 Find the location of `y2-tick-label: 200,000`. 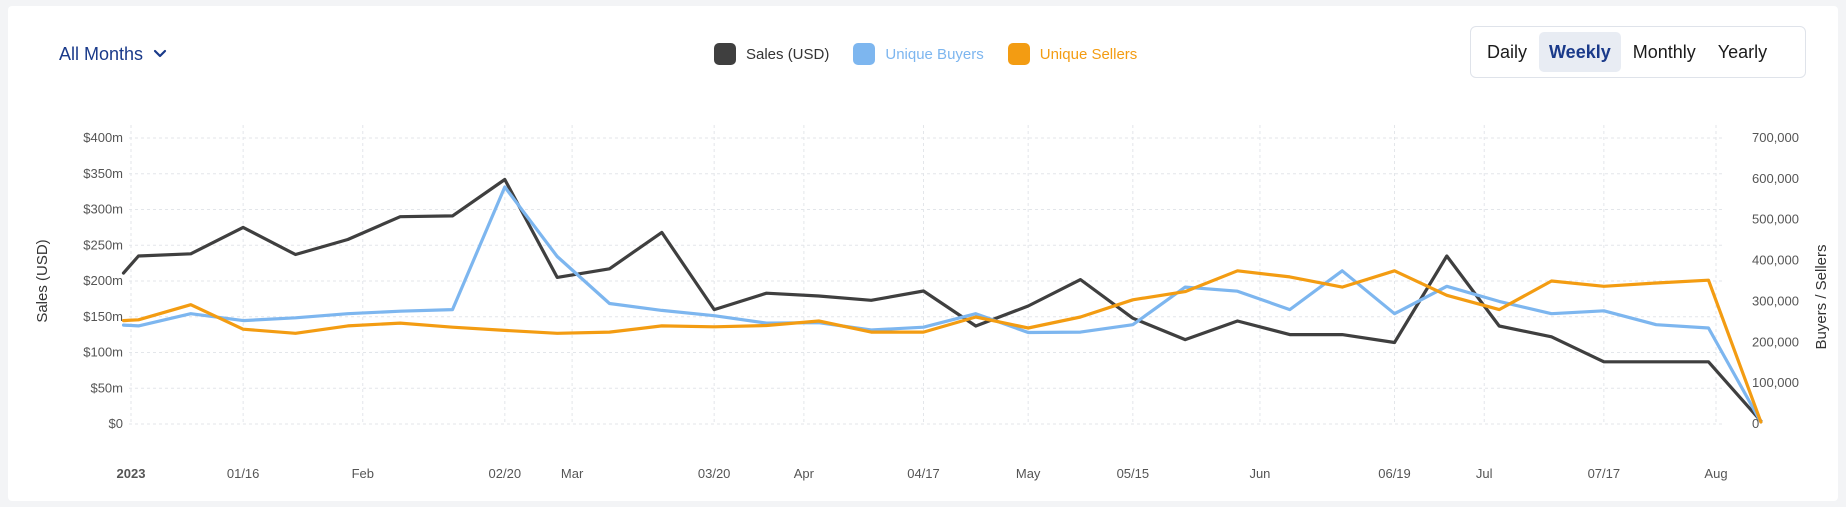

y2-tick-label: 200,000 is located at coordinates (1775, 341).